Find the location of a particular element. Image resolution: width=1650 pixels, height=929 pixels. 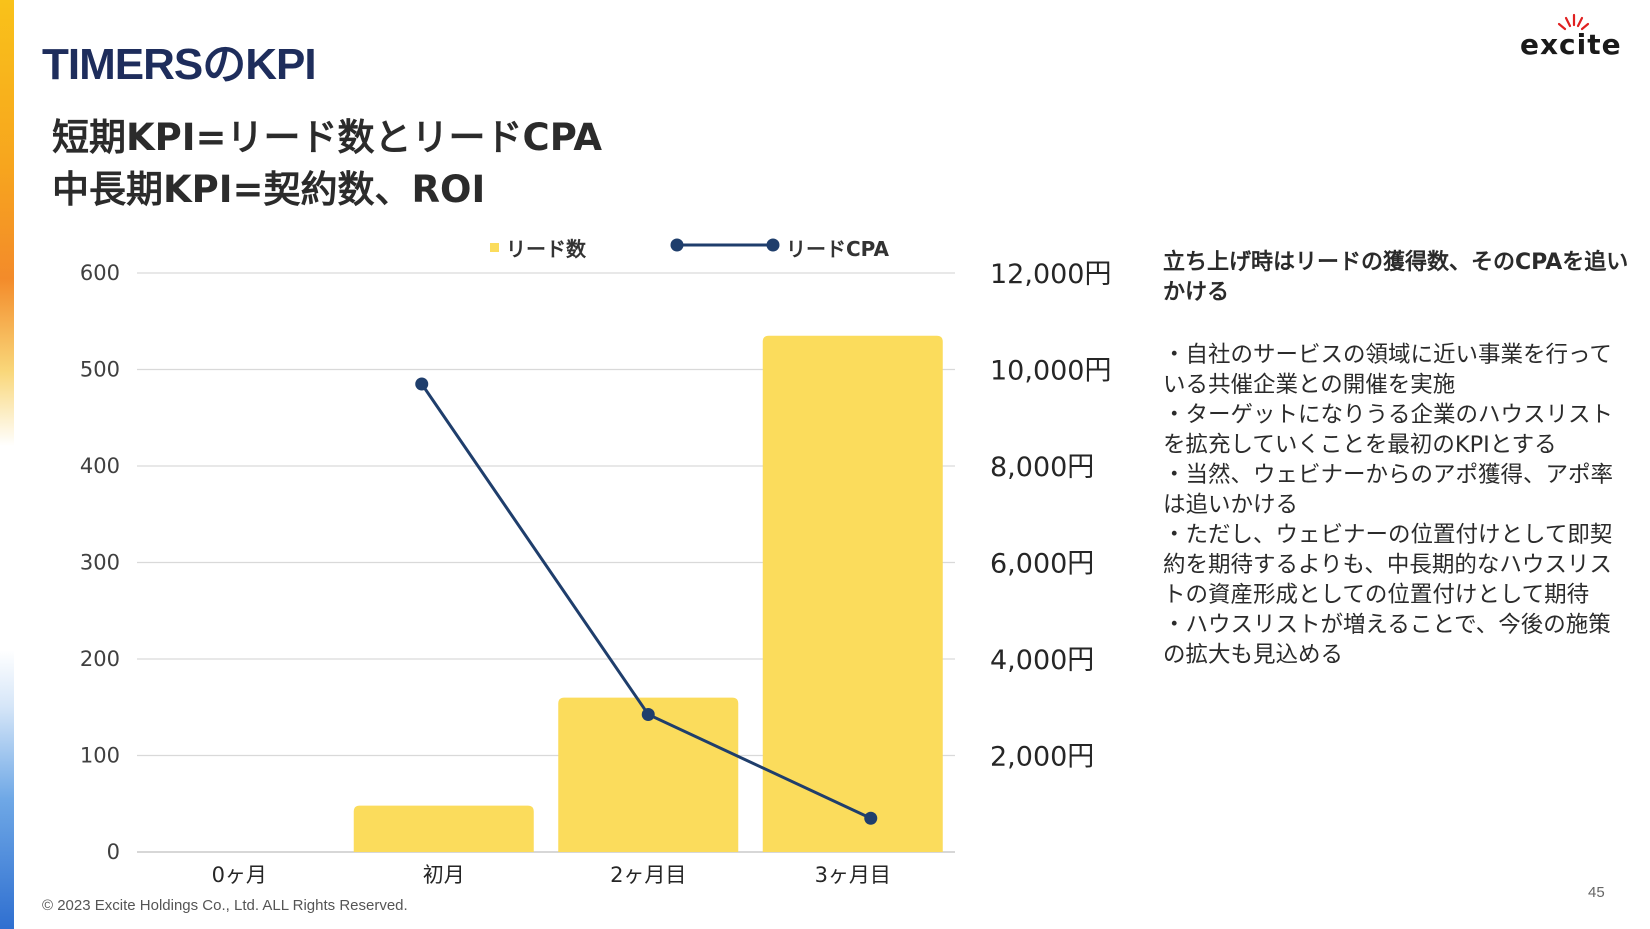

slide-title: TIMERSのKPI is located at coordinates (179, 64).